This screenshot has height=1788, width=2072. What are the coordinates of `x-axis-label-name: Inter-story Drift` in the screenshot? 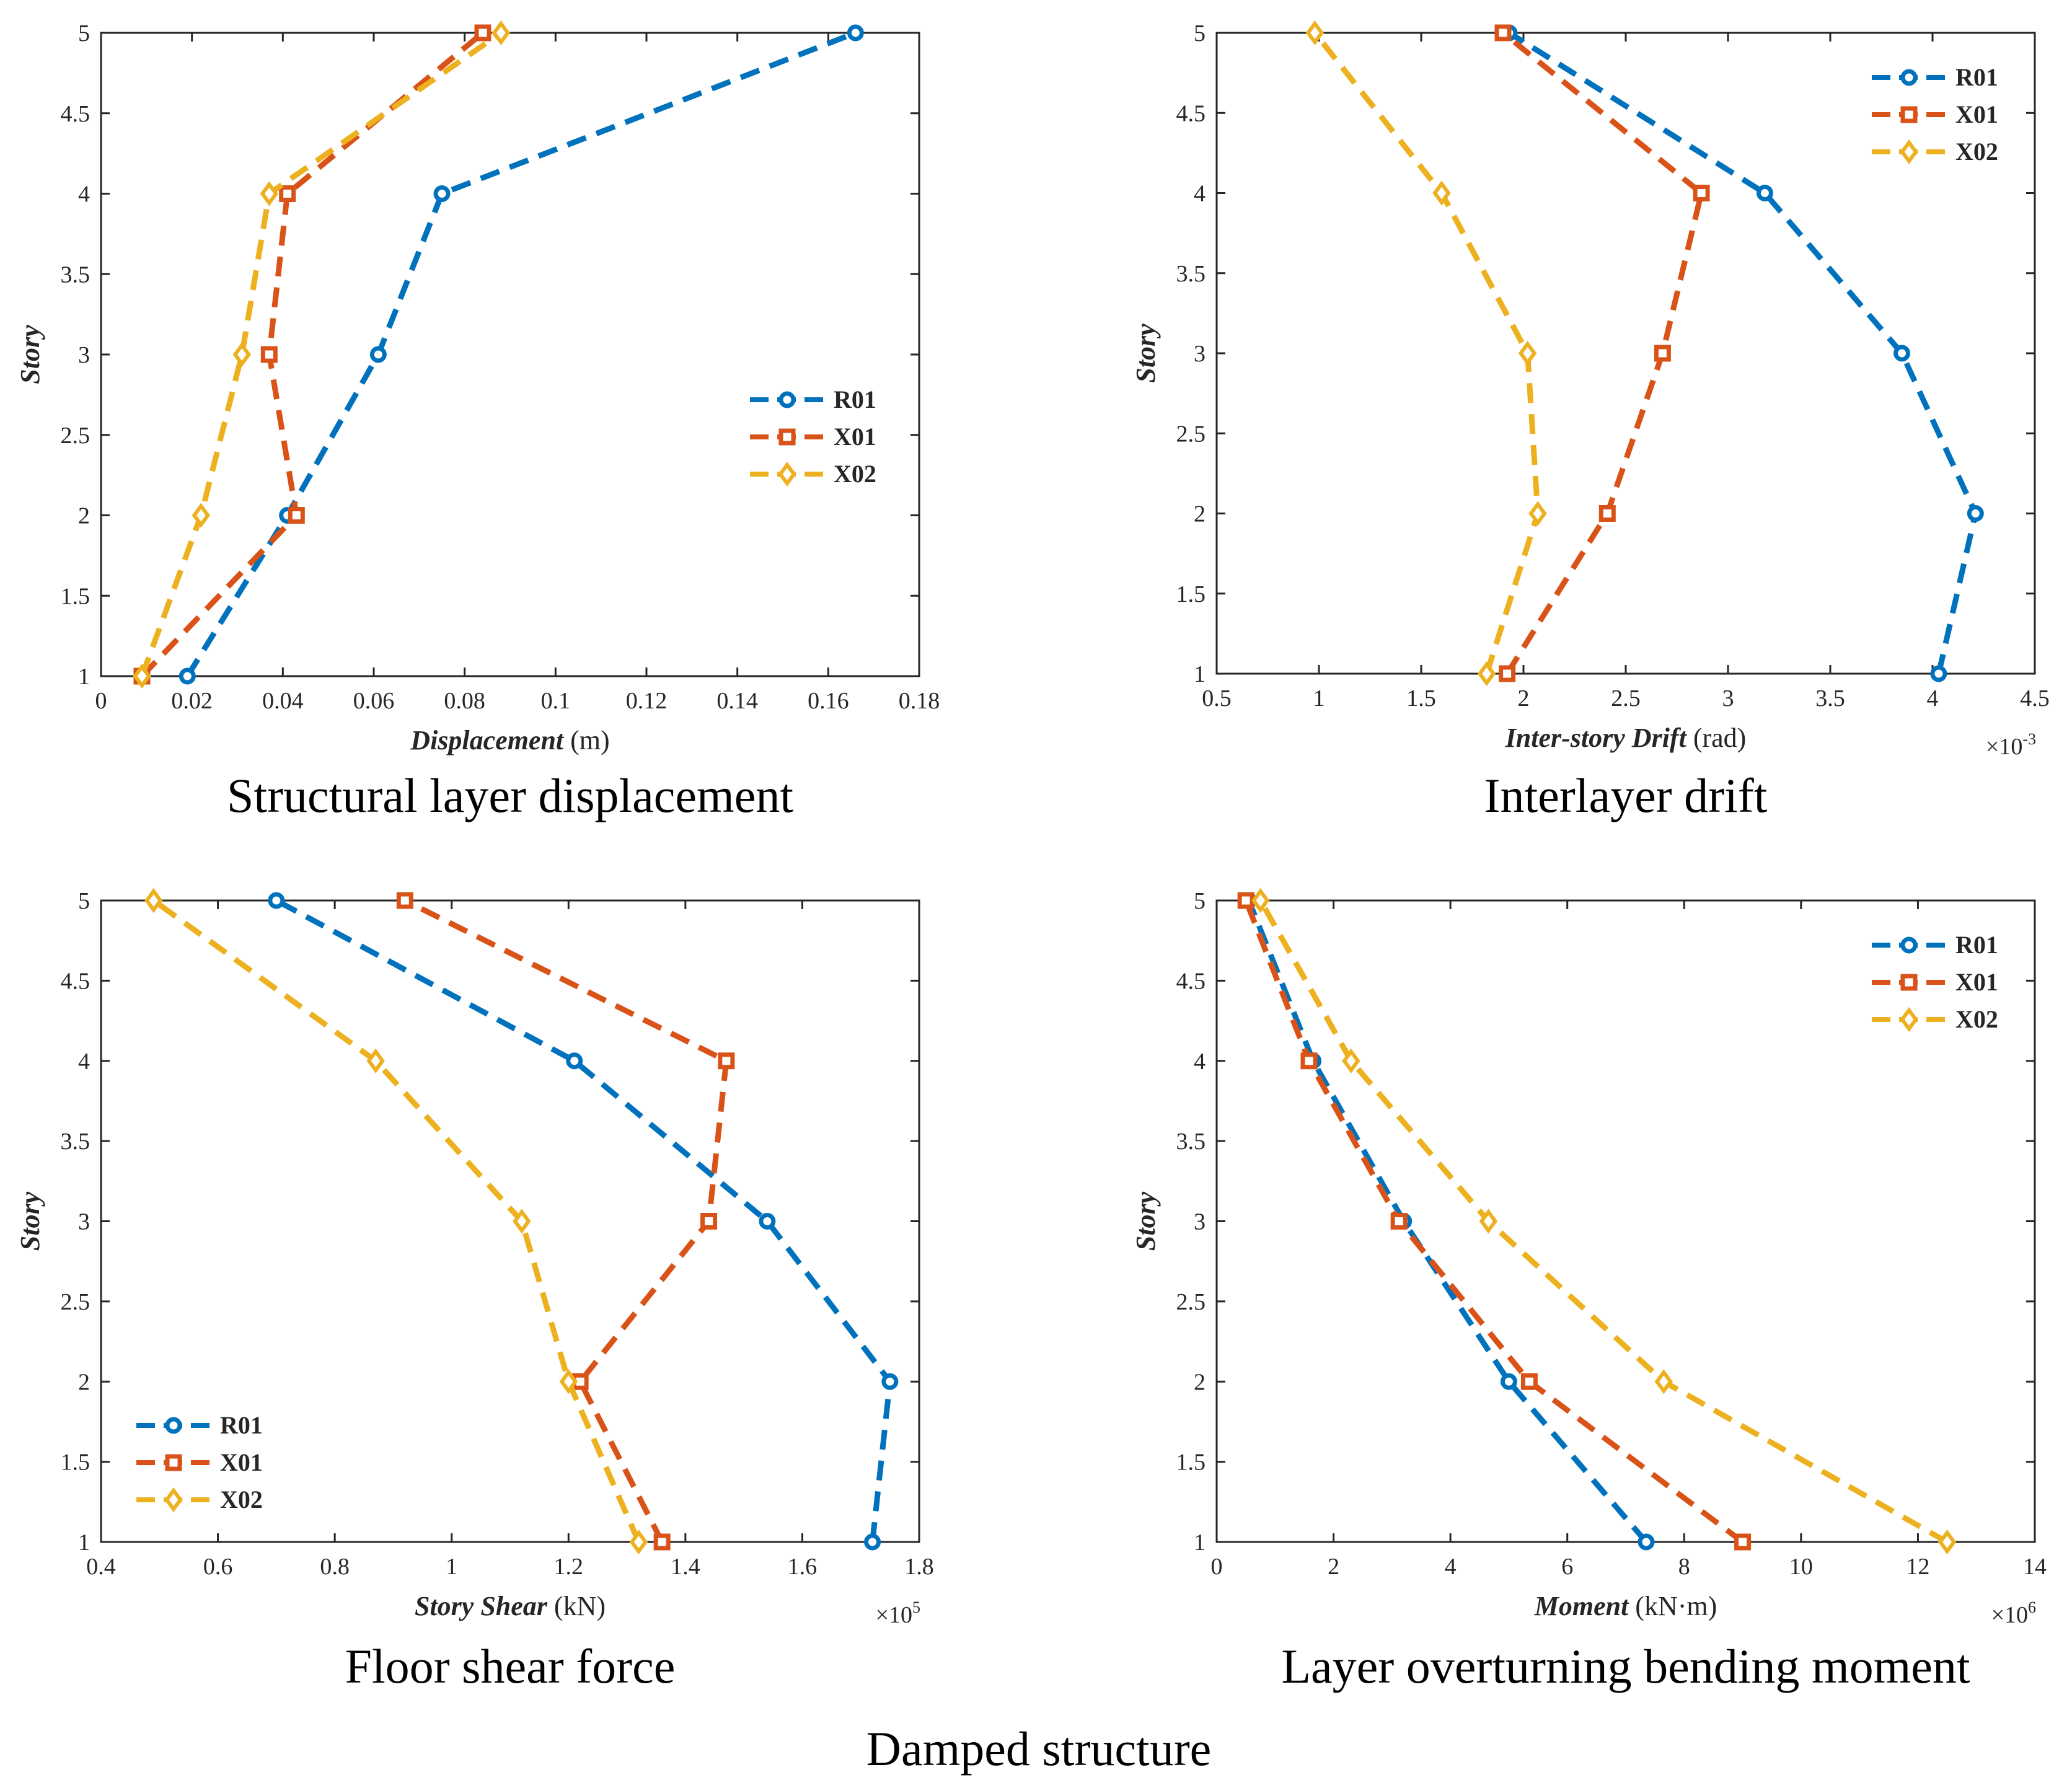 It's located at (1596, 738).